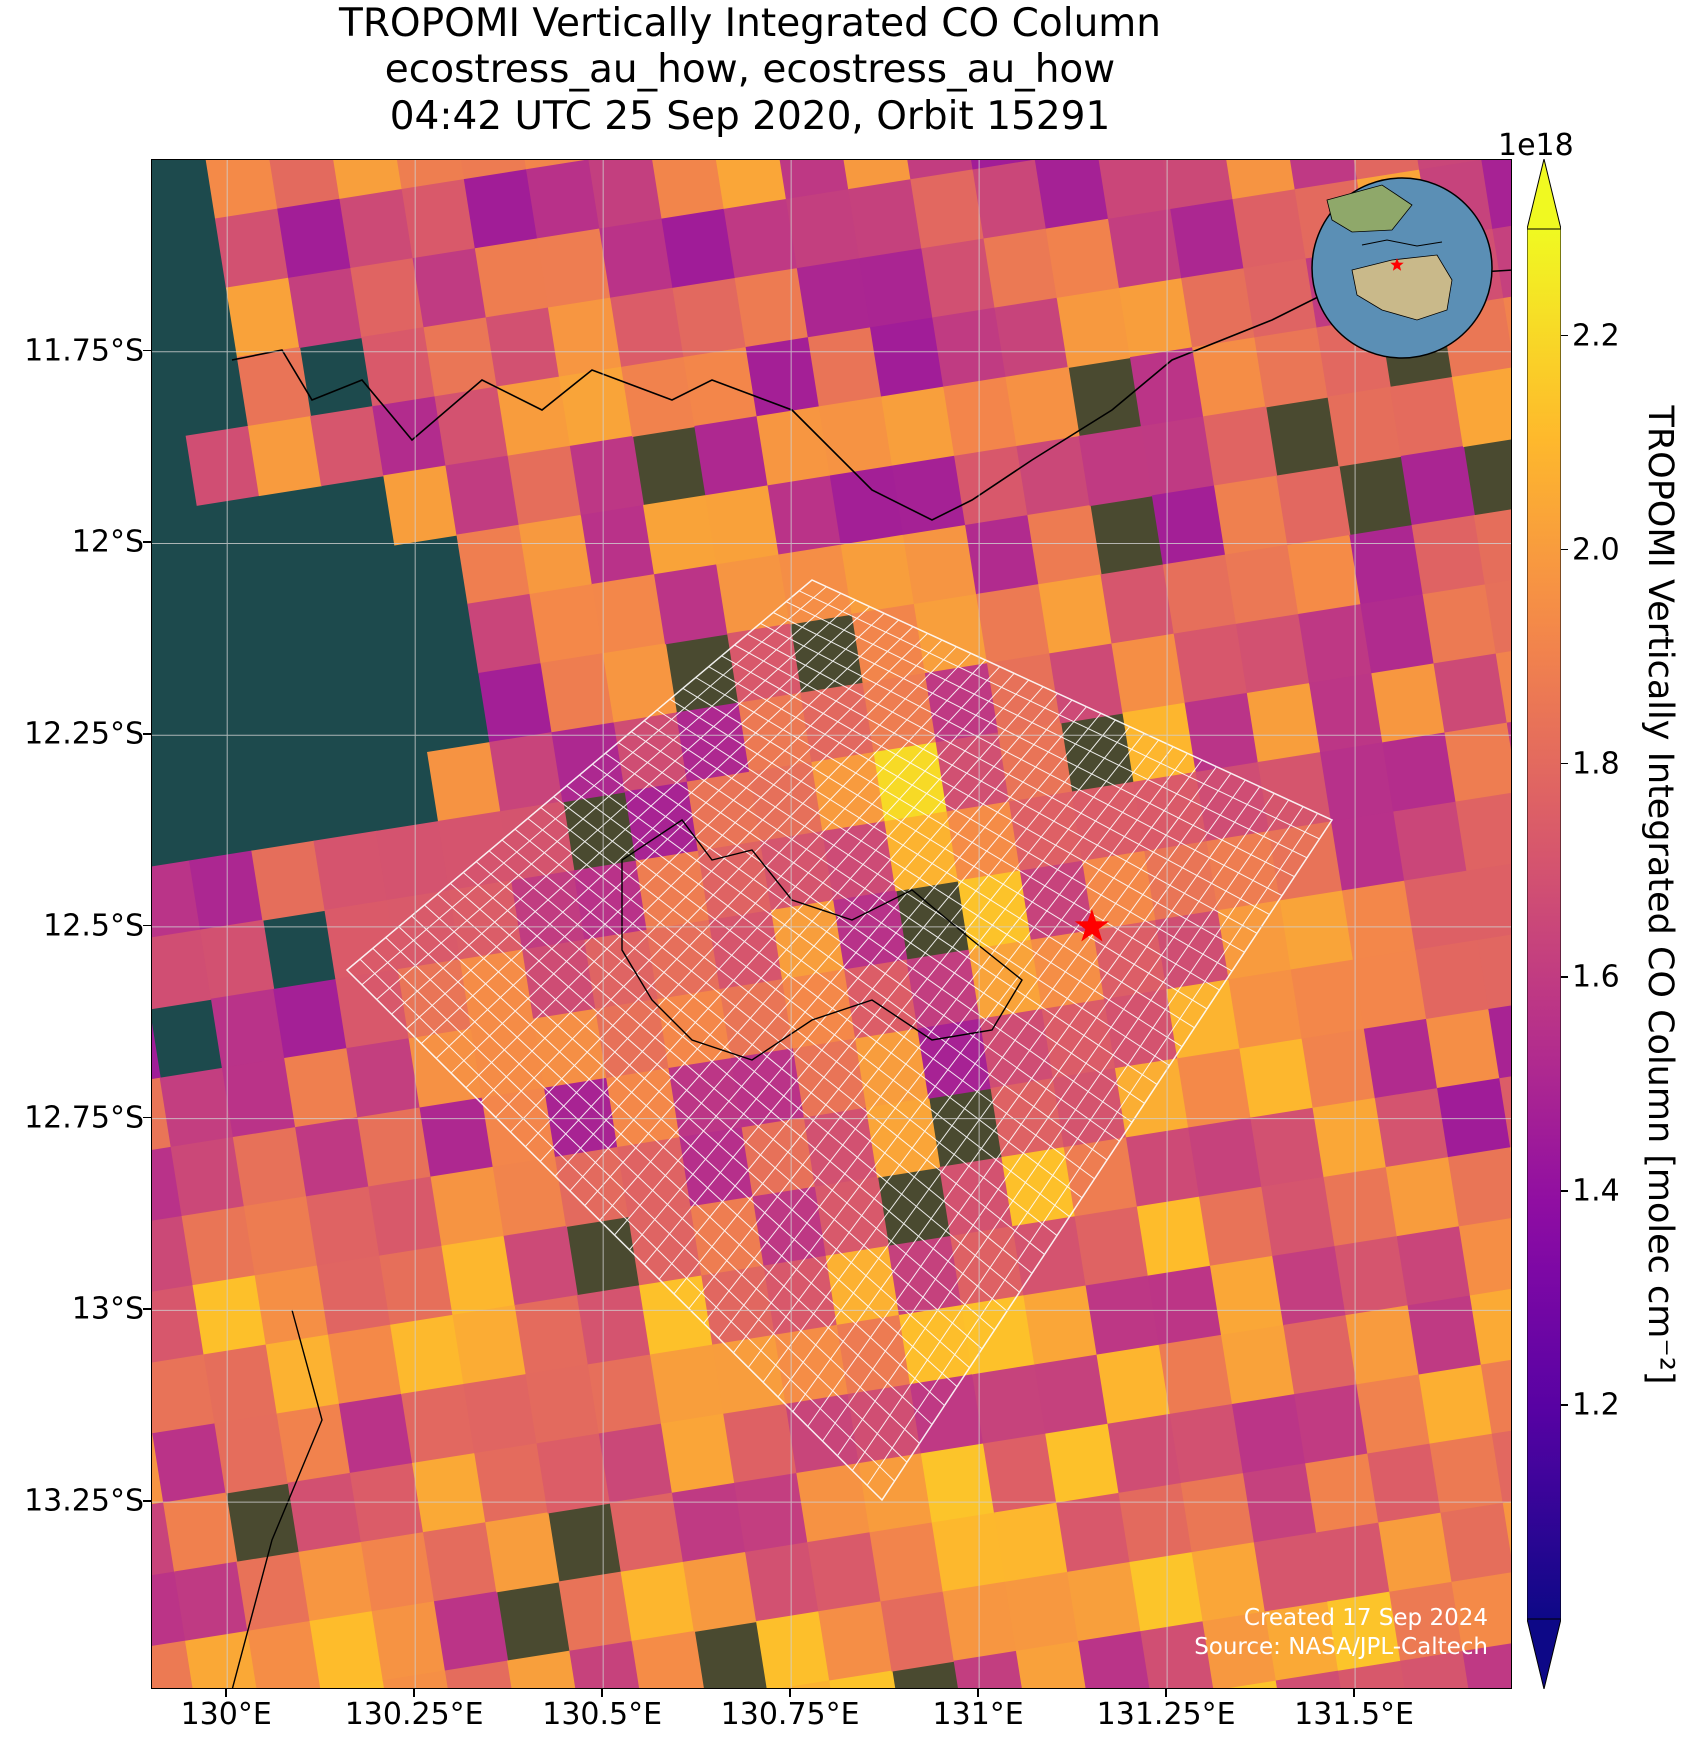  What do you see at coordinates (1091, 925) in the screenshot?
I see `site-marker-star-icon` at bounding box center [1091, 925].